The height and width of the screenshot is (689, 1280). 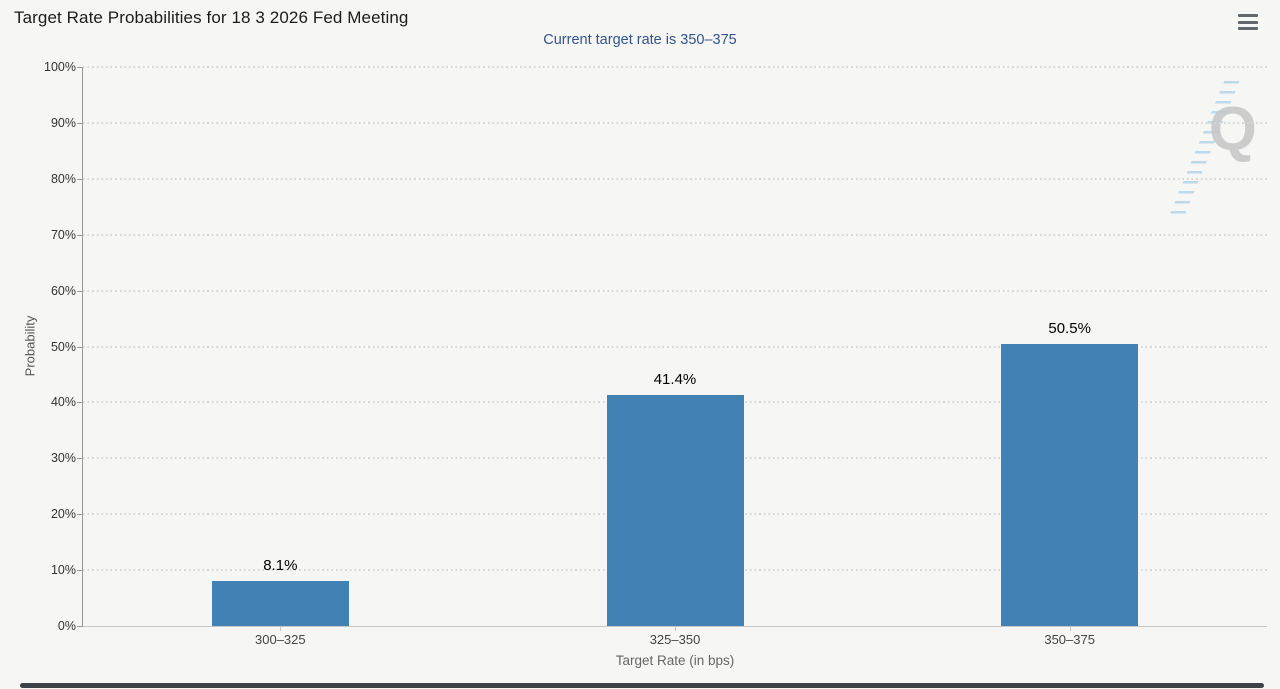 What do you see at coordinates (60, 67) in the screenshot?
I see `y-tick-label: 100%` at bounding box center [60, 67].